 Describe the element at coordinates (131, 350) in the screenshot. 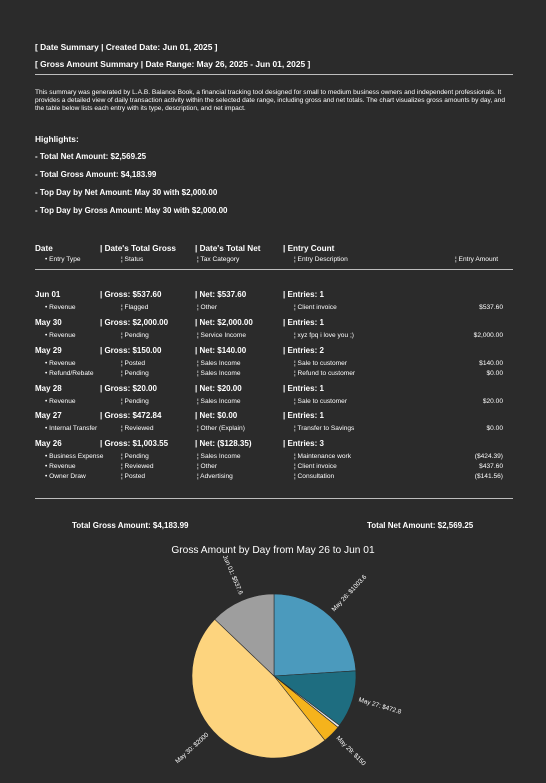

I see `group-gross: | Gross: $150.00` at that location.